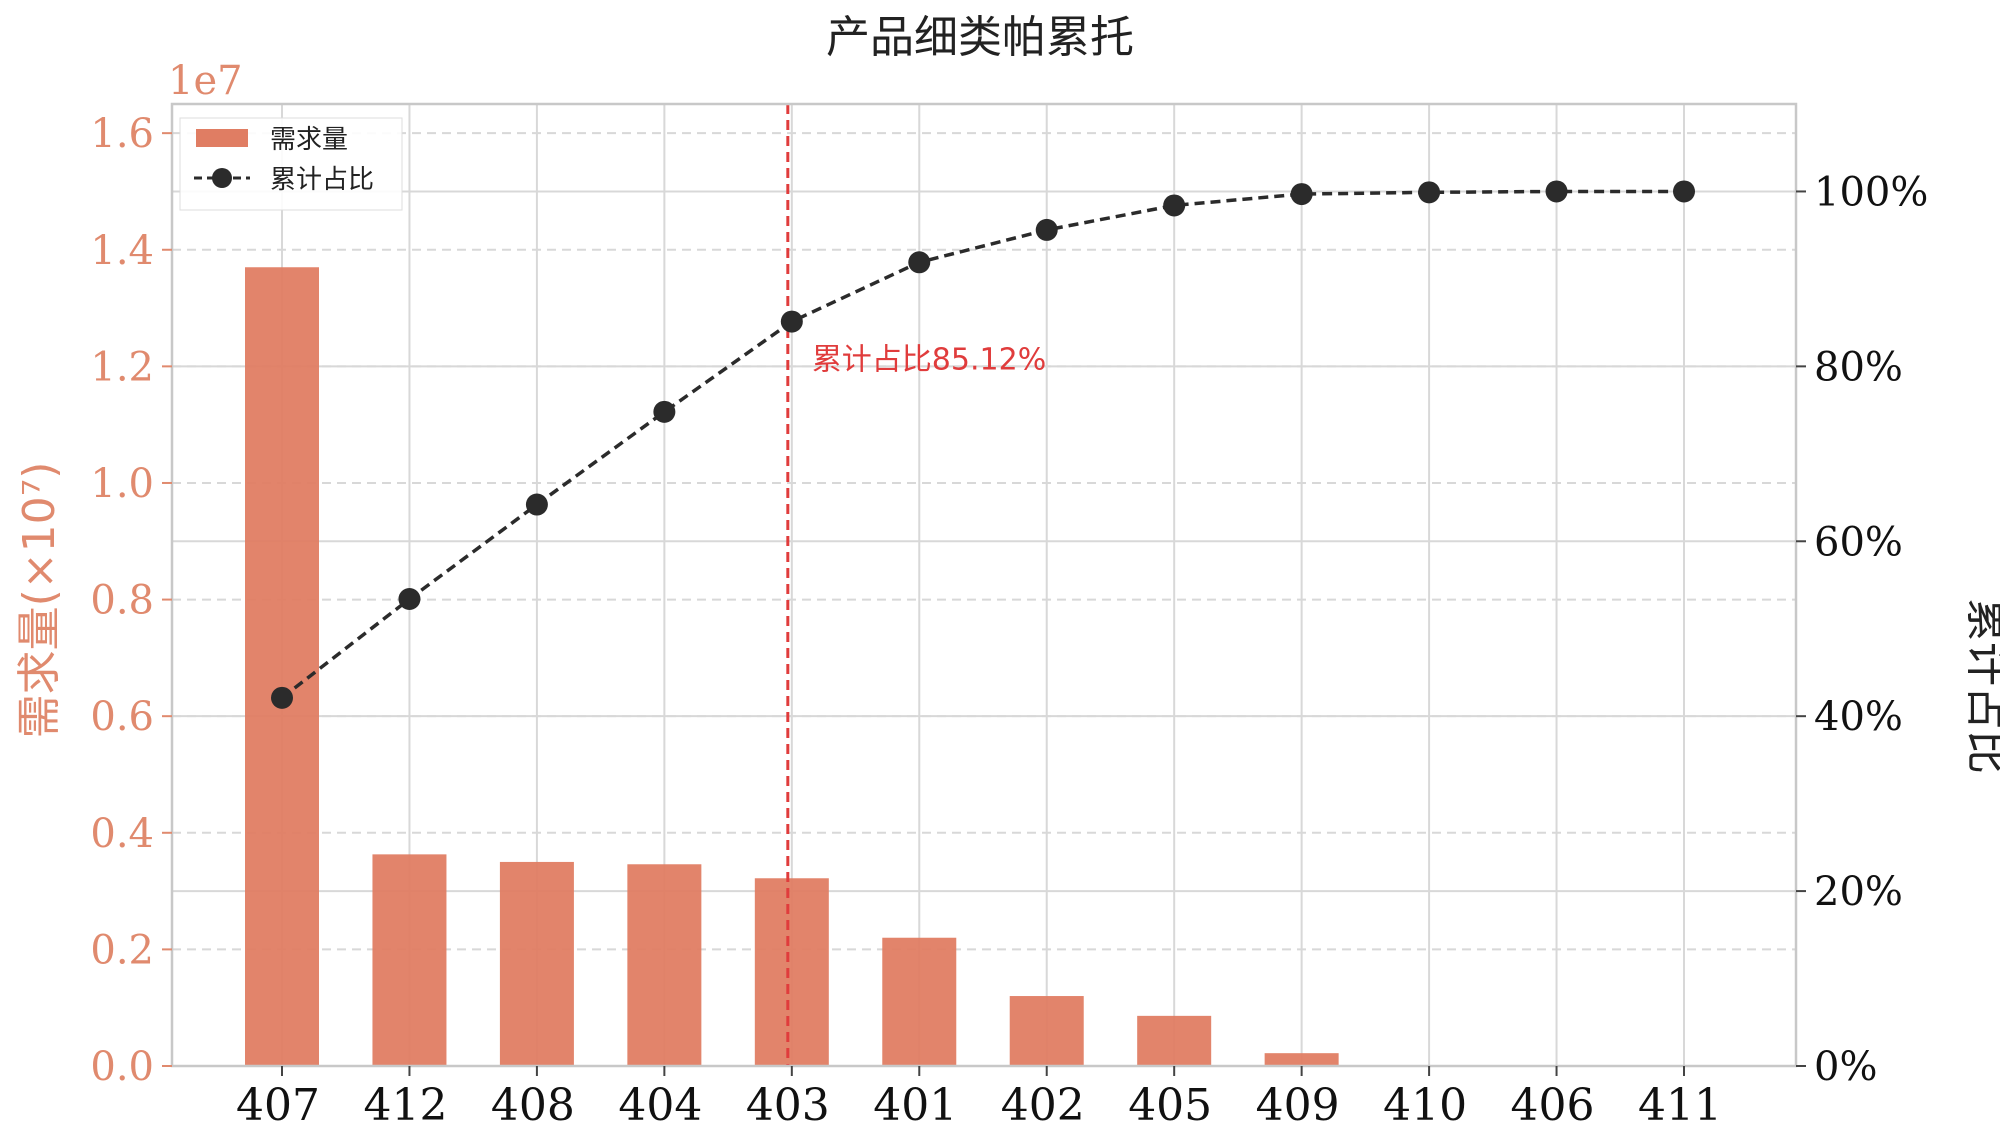  Describe the element at coordinates (309, 140) in the screenshot. I see `legend-label-bar: 需求量` at that location.